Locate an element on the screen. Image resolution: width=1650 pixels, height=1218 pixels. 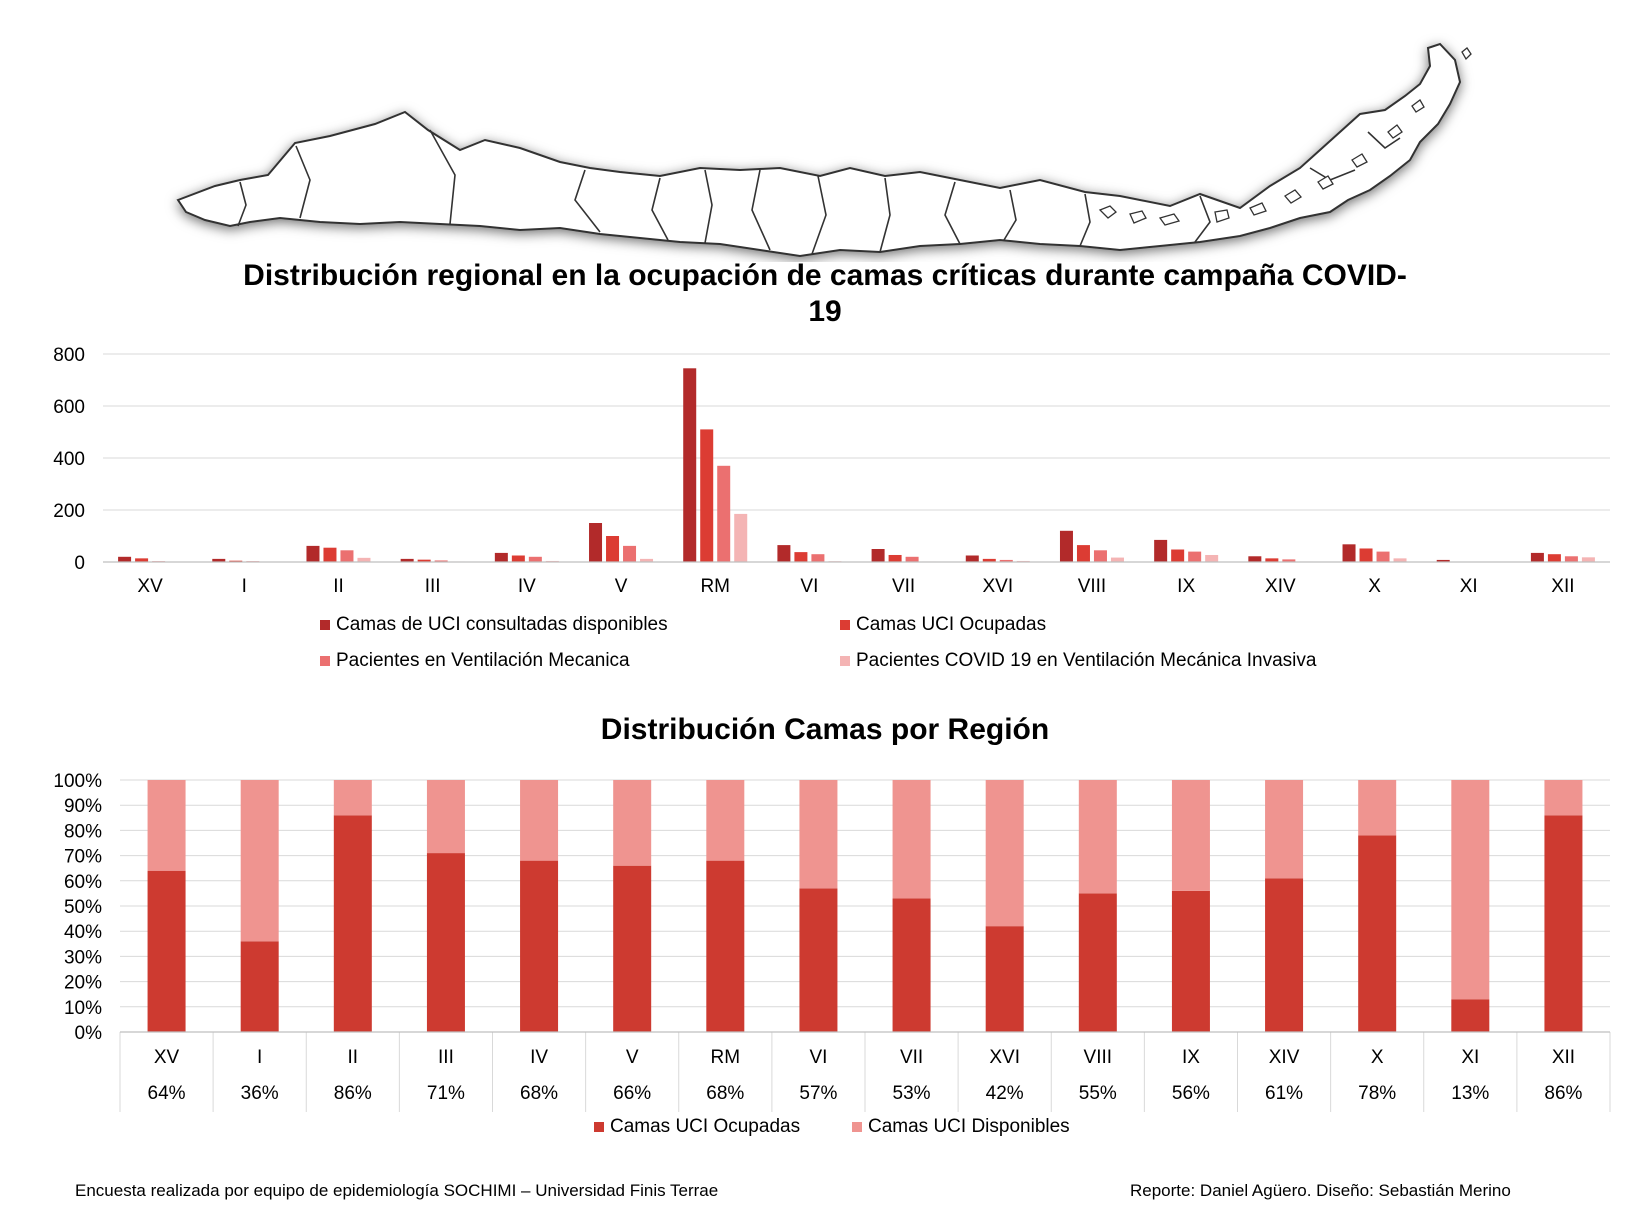
chart-2-y-tick-label: 20% is located at coordinates (83, 983).